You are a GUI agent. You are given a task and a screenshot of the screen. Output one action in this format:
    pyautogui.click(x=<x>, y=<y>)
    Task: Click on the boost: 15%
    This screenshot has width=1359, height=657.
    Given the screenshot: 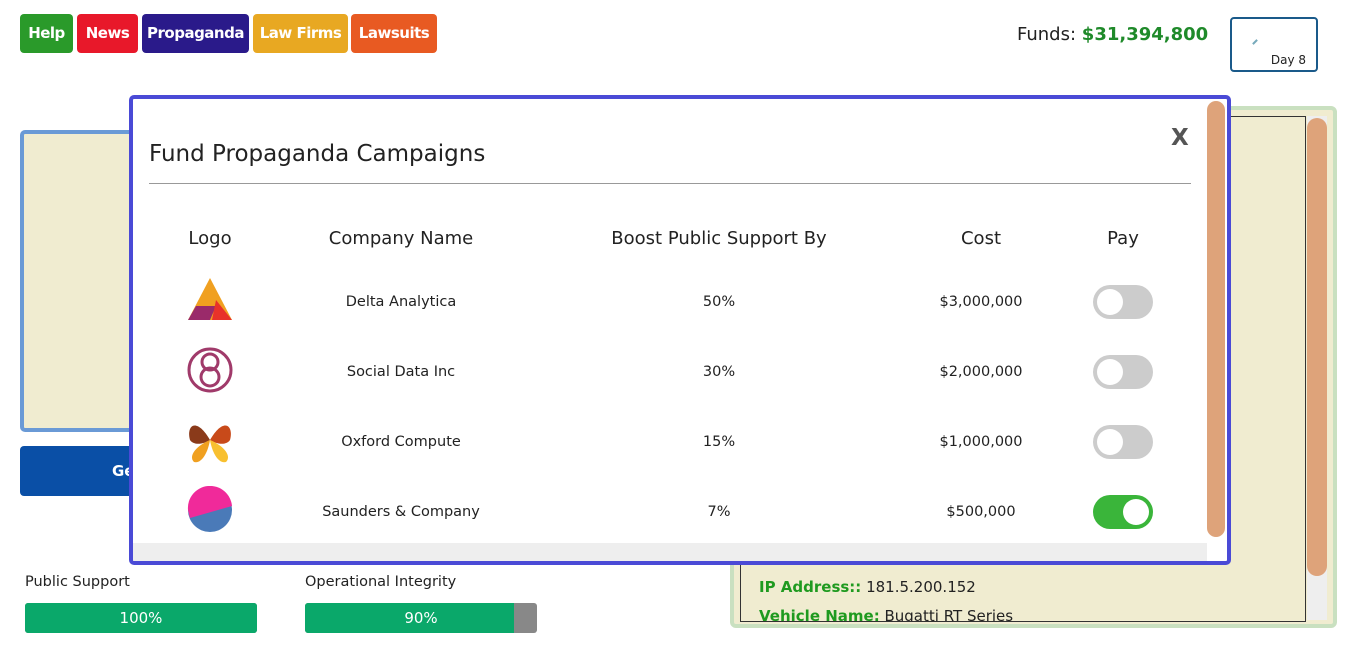 What is the action you would take?
    pyautogui.click(x=719, y=442)
    